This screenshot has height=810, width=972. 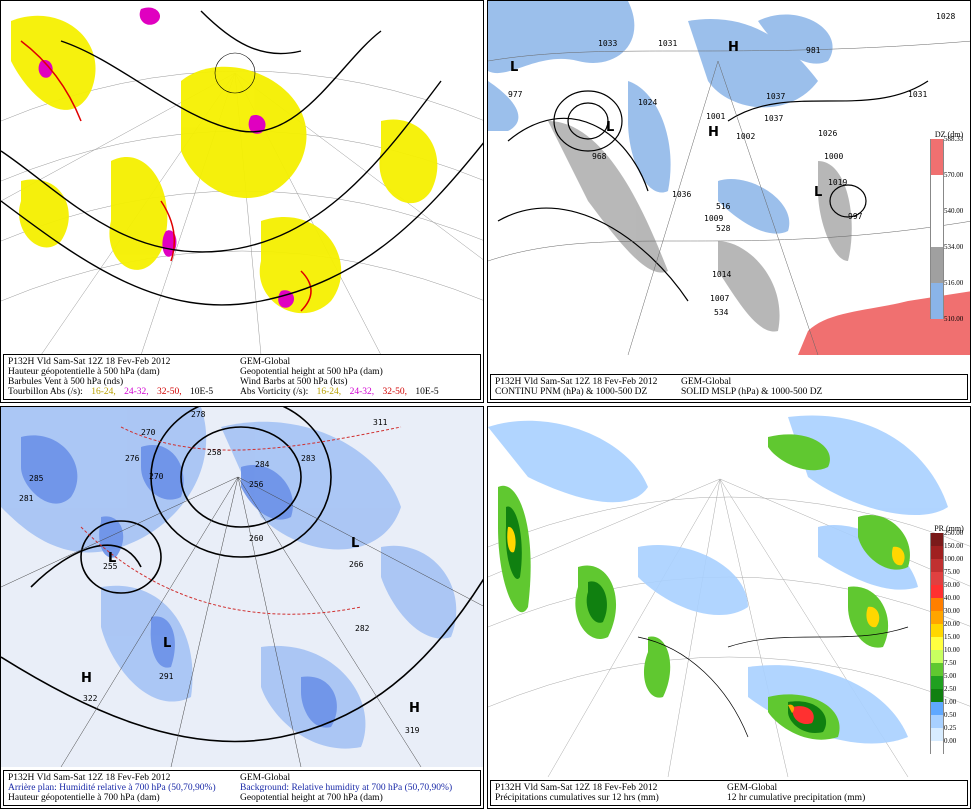 What do you see at coordinates (355, 543) in the screenshot?
I see `rh-low-symbol-3: L` at bounding box center [355, 543].